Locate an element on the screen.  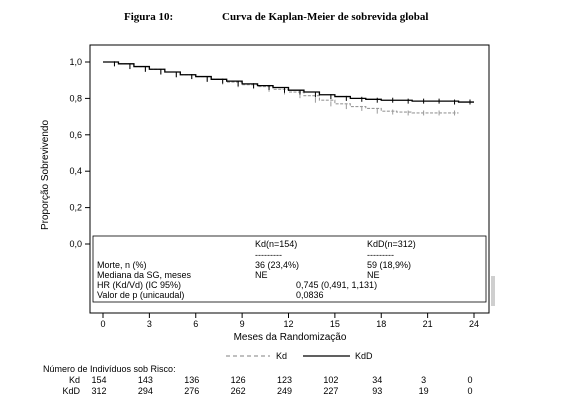
stats-row-label: HR (Kd/Vd) (IC 95%) is located at coordinates (139, 285).